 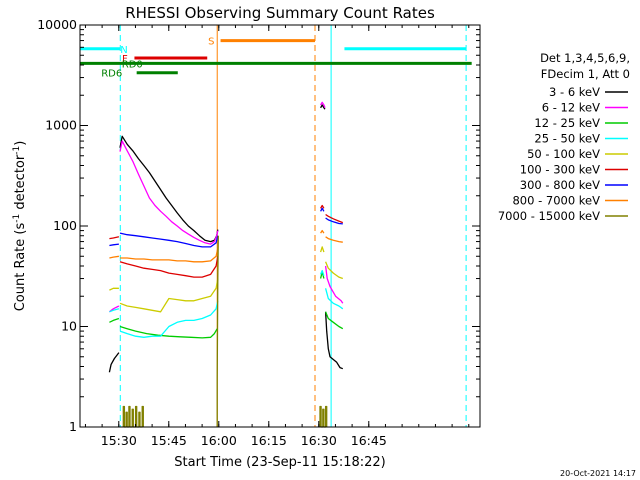 I want to click on x-tick-label-3: 16:15, so click(x=269, y=440).